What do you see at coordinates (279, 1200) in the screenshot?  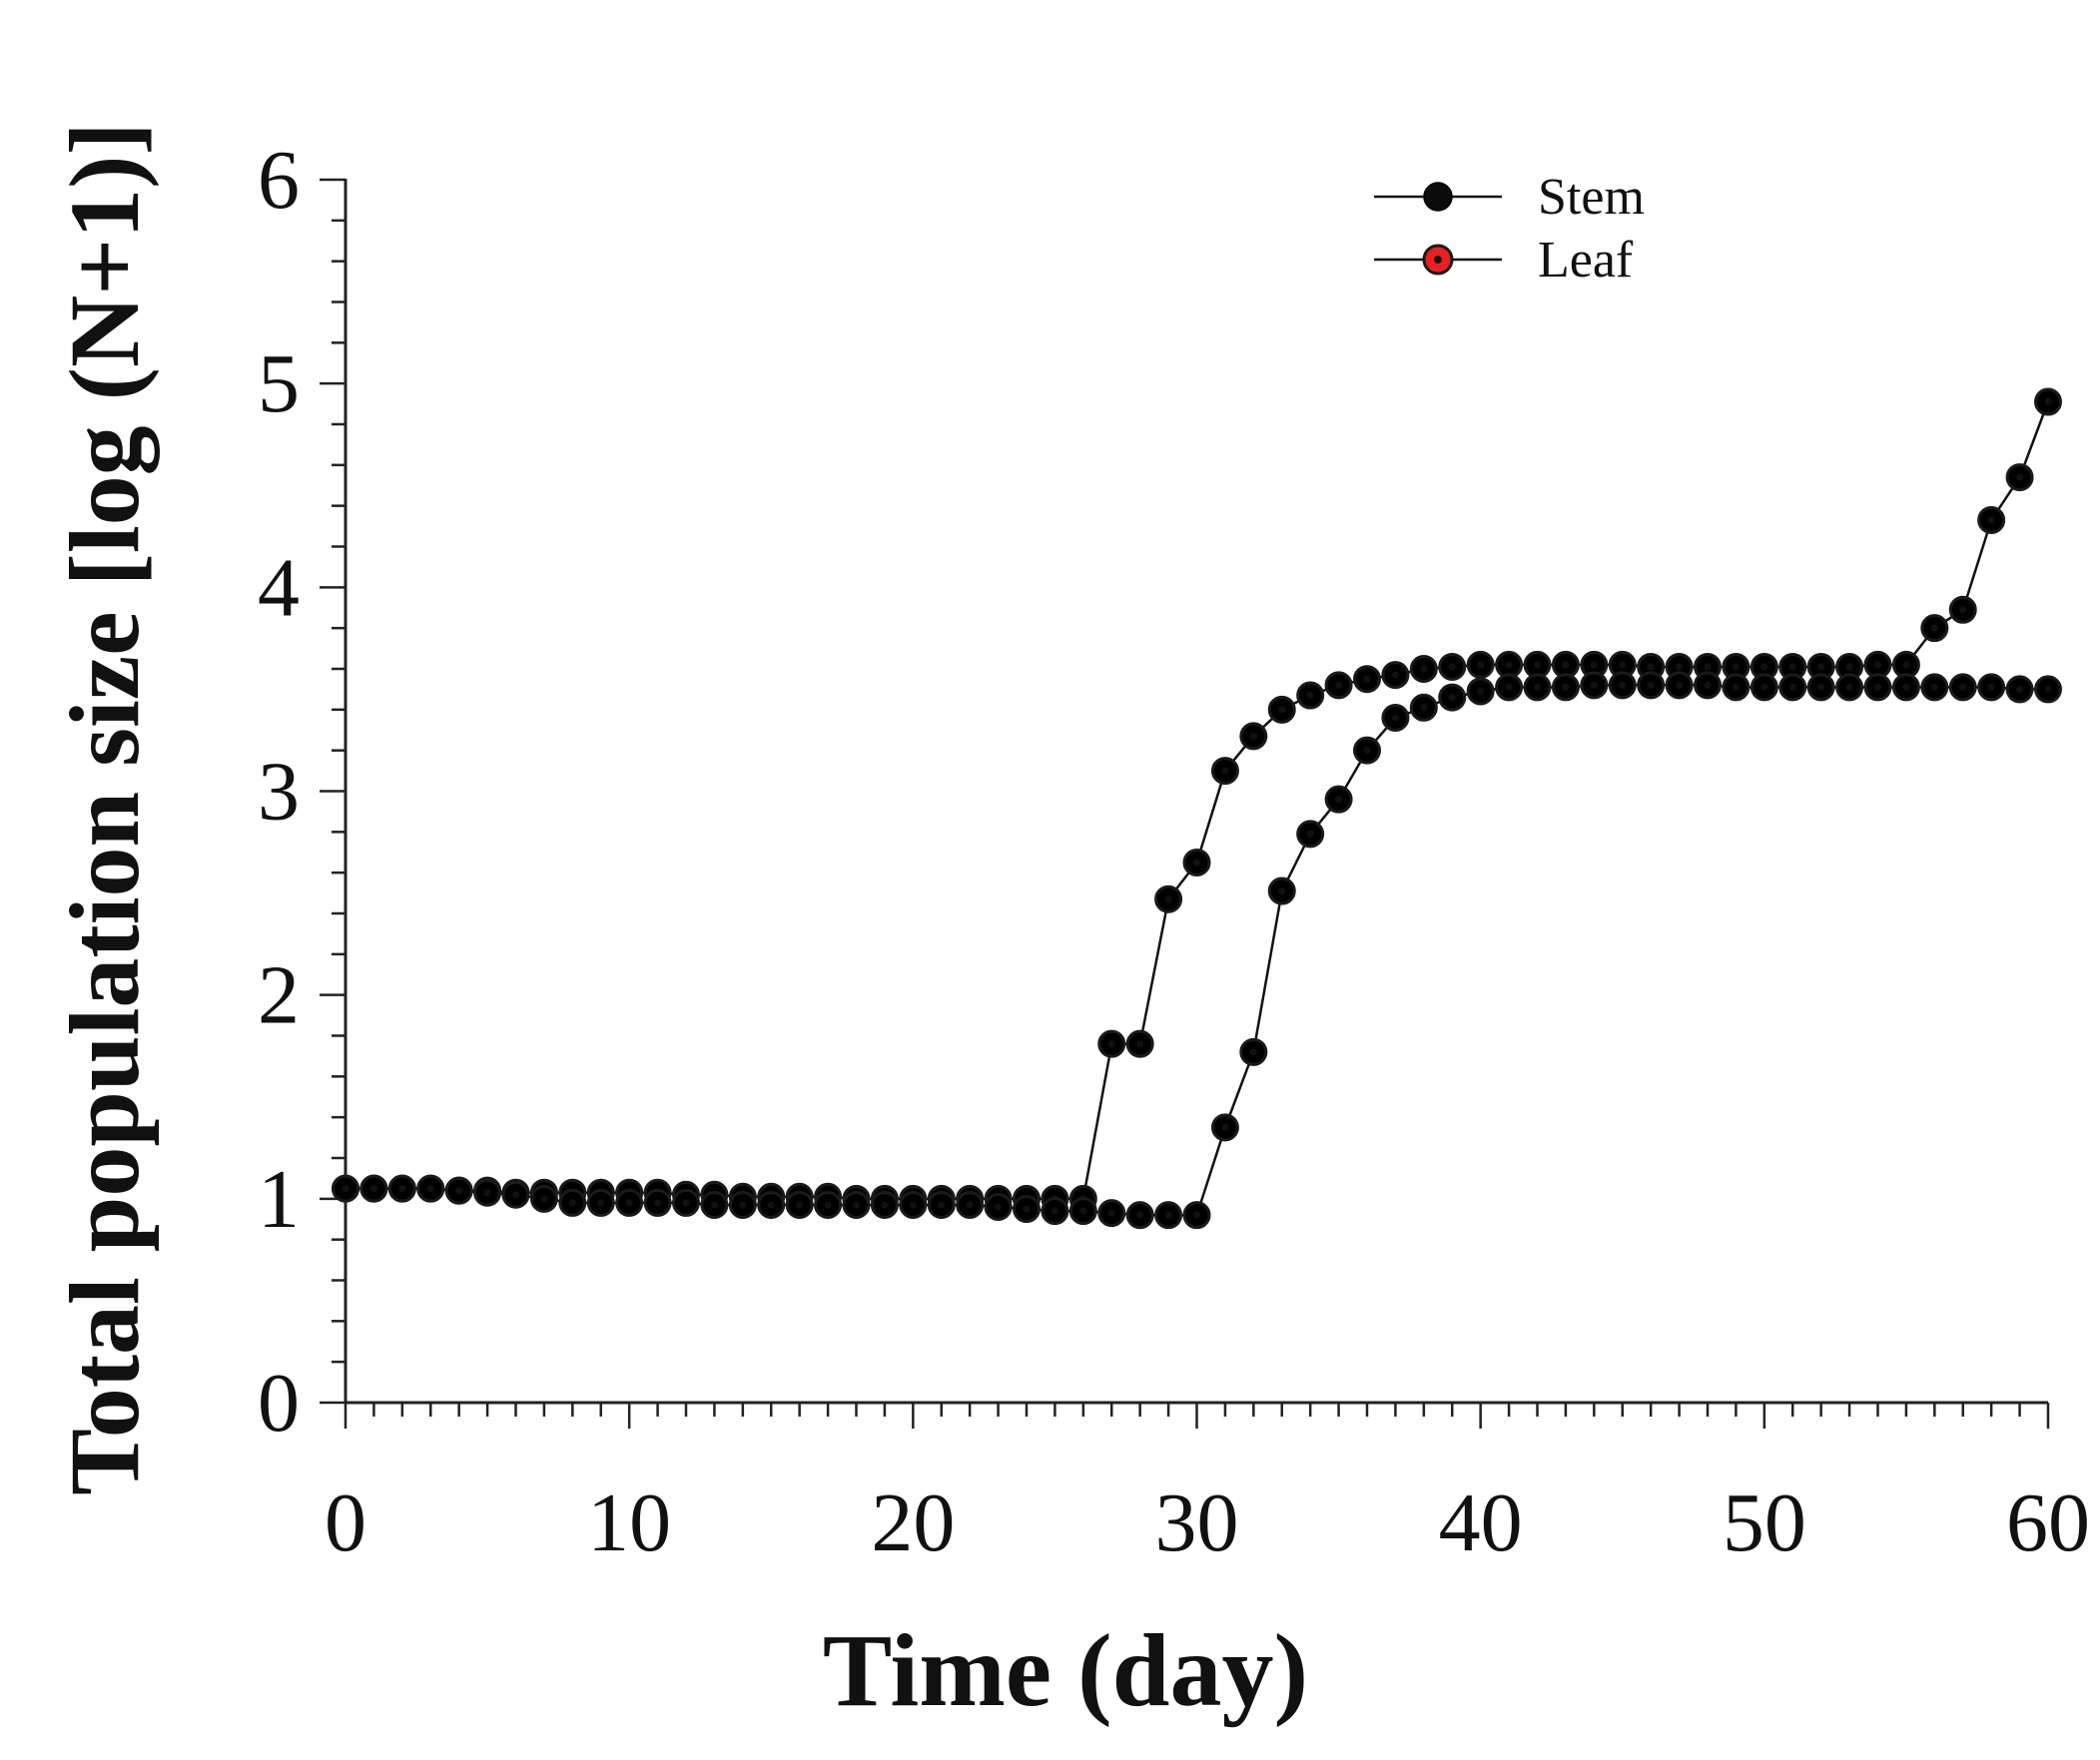 I see `y-tick-label: 1` at bounding box center [279, 1200].